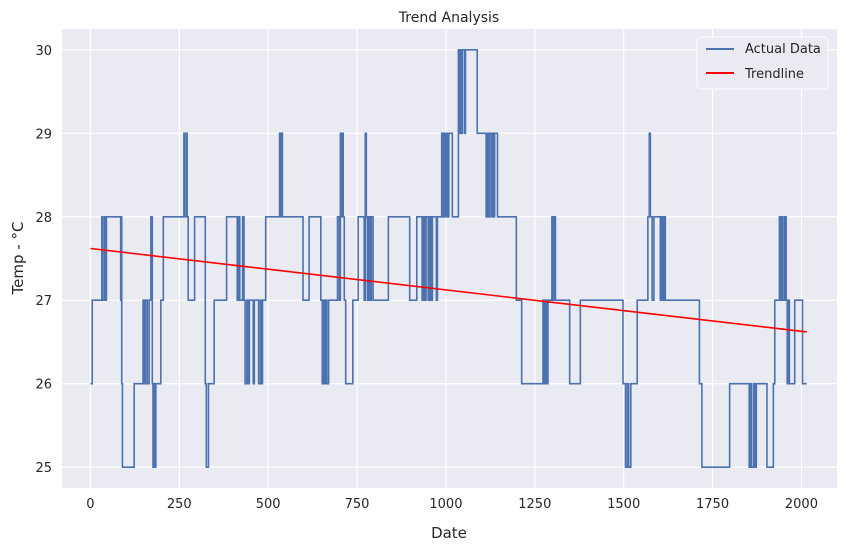 This screenshot has width=846, height=550. Describe the element at coordinates (43, 134) in the screenshot. I see `y-tick-label: 29` at that location.